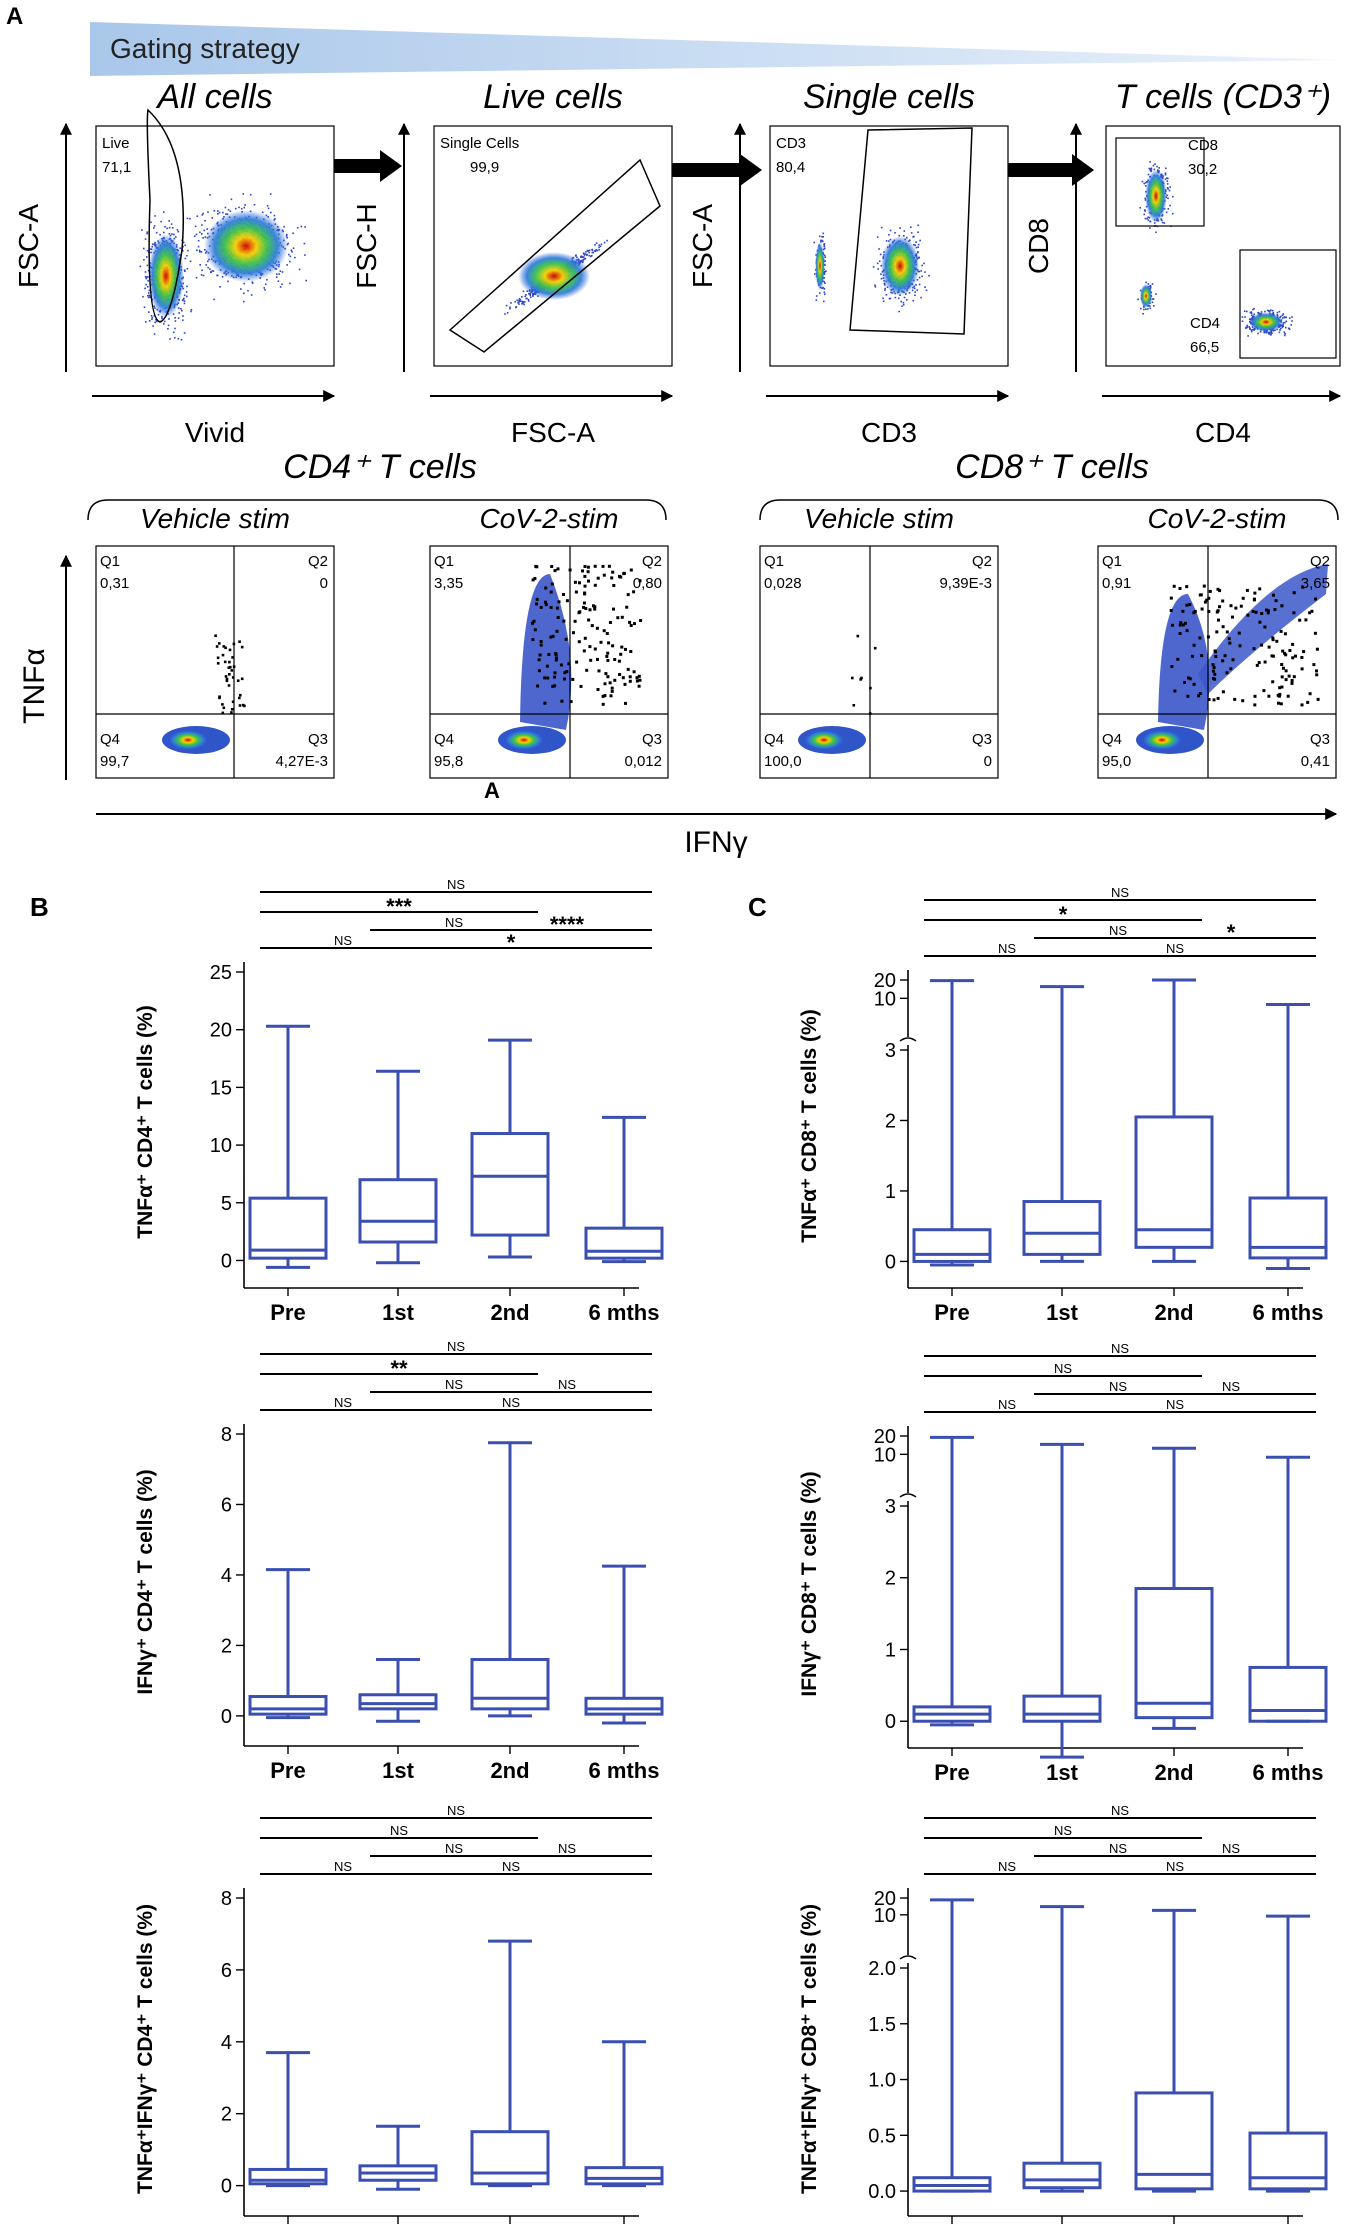 The width and height of the screenshot is (1346, 2228). What do you see at coordinates (890, 1722) in the screenshot?
I see `y-tick-label: 0` at bounding box center [890, 1722].